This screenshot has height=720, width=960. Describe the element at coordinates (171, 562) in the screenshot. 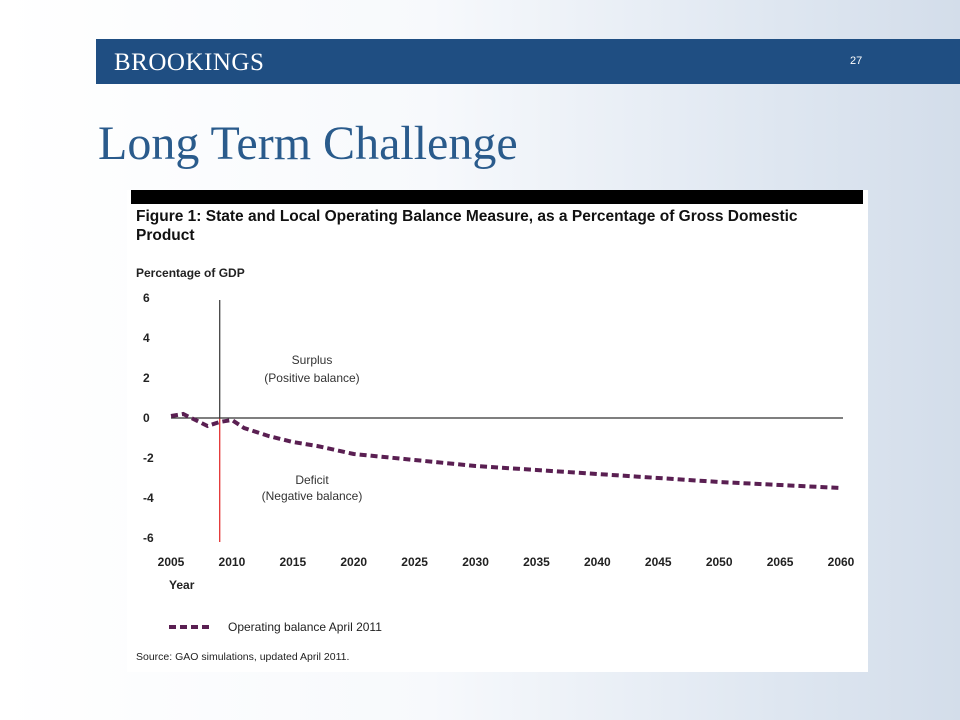

I see `x-tick-label: 2005` at that location.